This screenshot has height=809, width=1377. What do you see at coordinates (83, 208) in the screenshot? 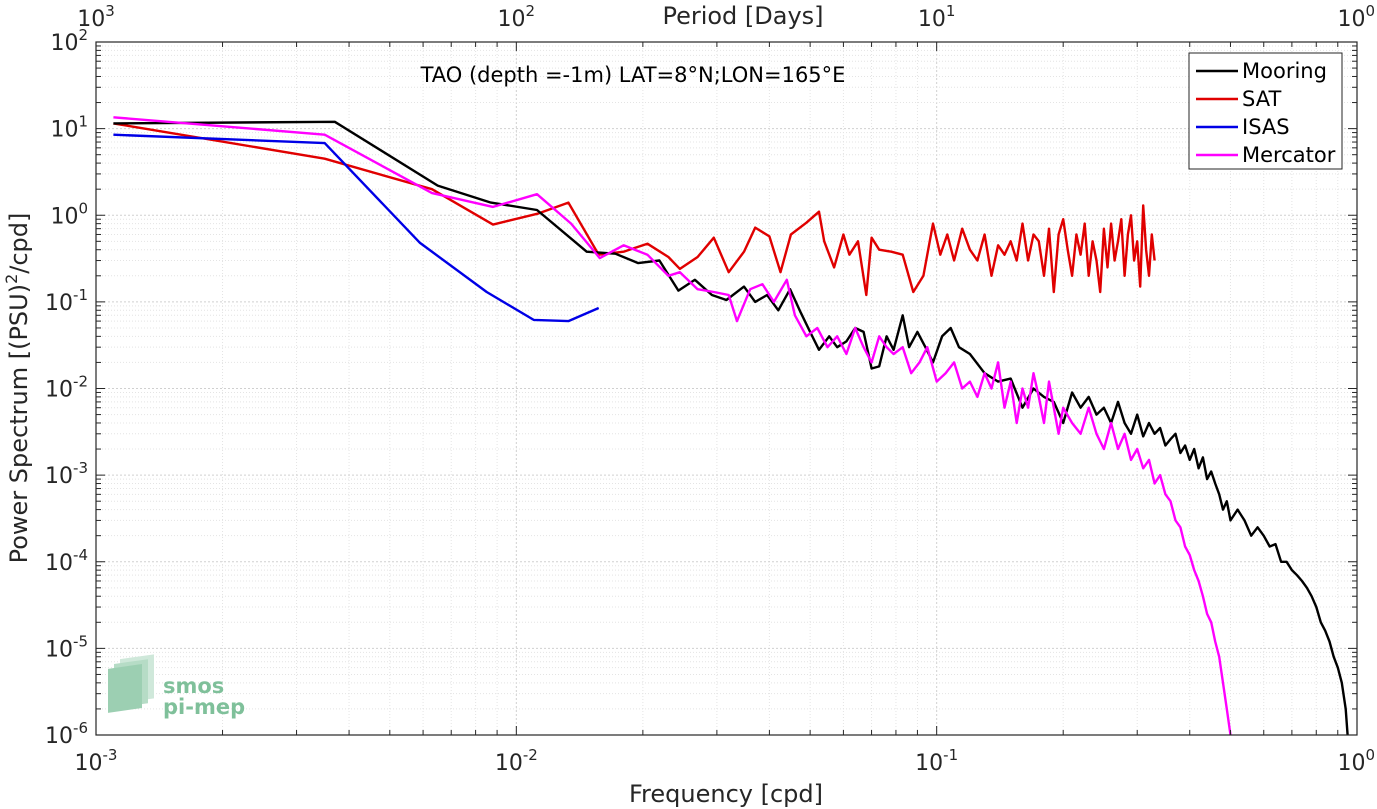
I see `y-tick-label-exp: 0` at bounding box center [83, 208].